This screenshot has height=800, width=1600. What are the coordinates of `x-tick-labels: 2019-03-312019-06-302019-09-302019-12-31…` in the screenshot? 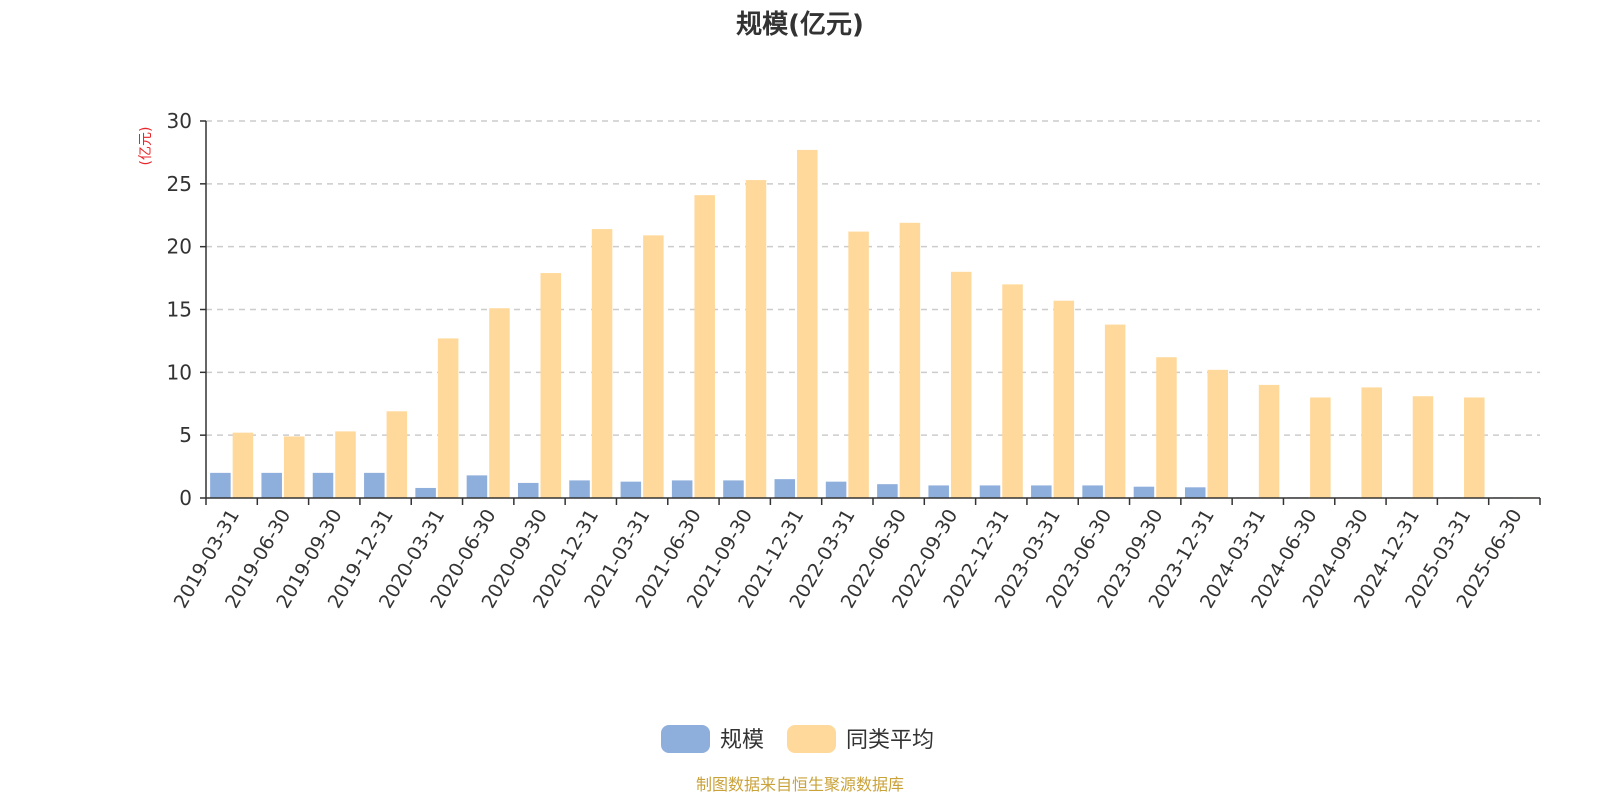 It's located at (848, 559).